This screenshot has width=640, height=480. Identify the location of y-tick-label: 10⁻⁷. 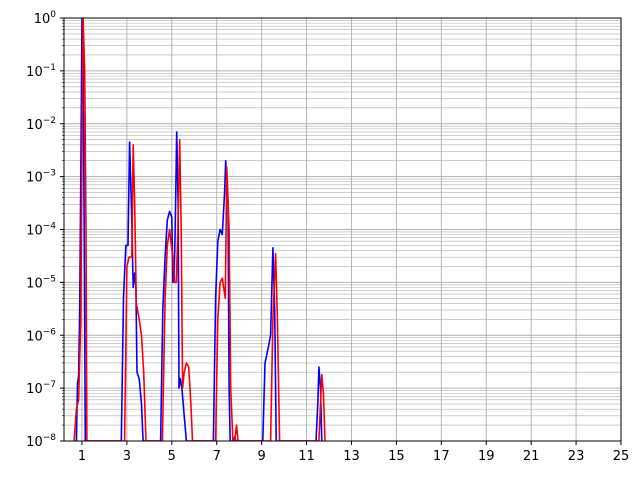
(41, 388).